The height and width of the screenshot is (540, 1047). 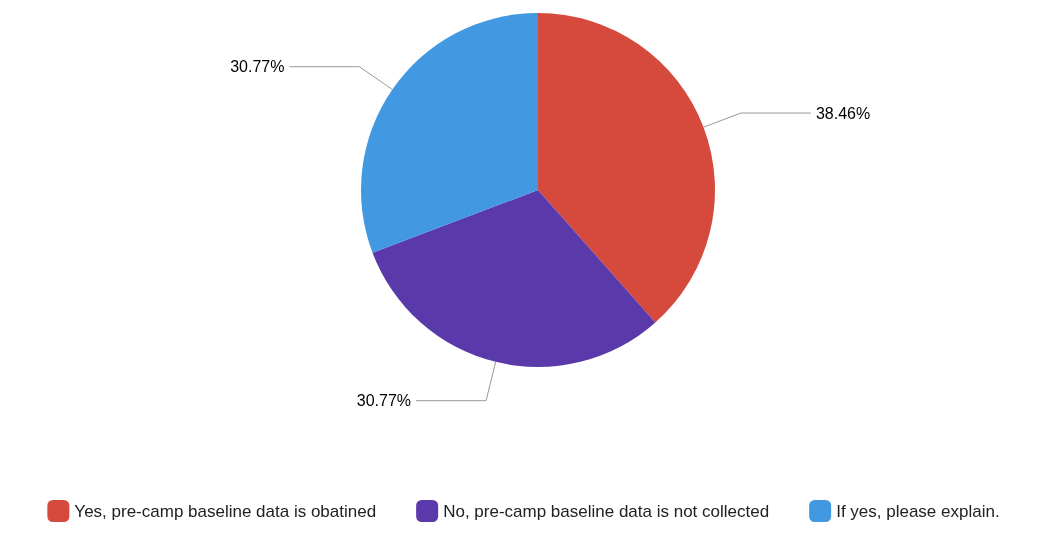 What do you see at coordinates (843, 113) in the screenshot?
I see `data-label: 38.46%` at bounding box center [843, 113].